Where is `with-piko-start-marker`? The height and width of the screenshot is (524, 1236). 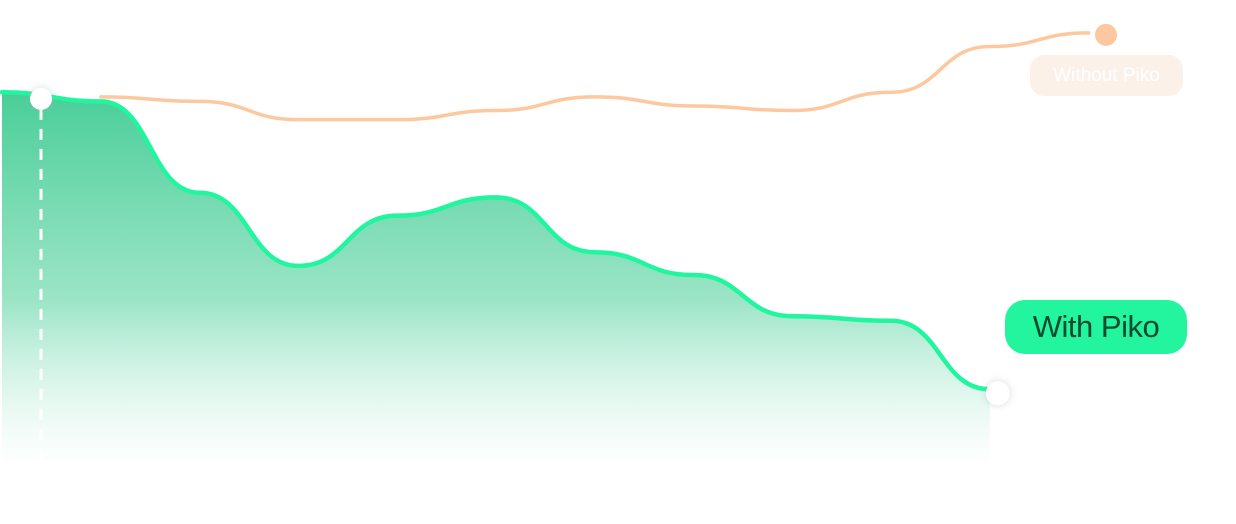
with-piko-start-marker is located at coordinates (41, 98).